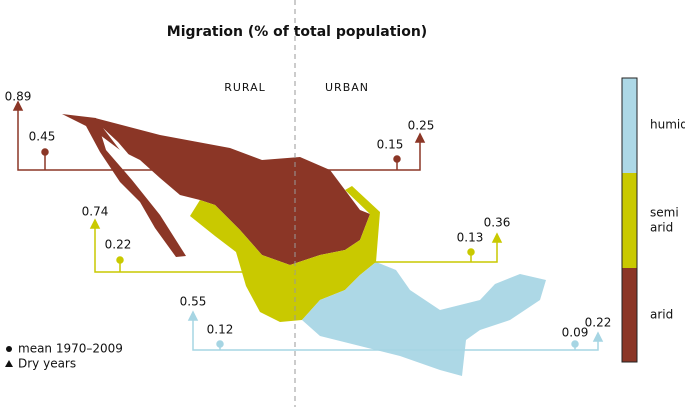 This screenshot has width=685, height=407. I want to click on region-semi-arid, so click(285, 254).